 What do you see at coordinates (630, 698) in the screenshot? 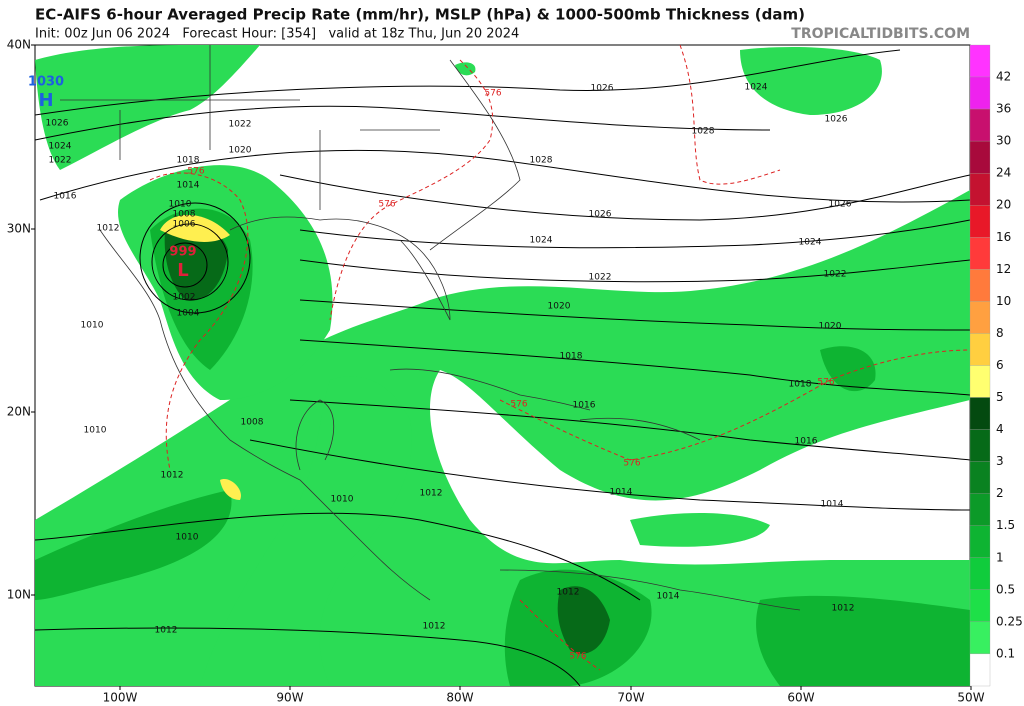
I see `lon-label: 70W` at bounding box center [630, 698].